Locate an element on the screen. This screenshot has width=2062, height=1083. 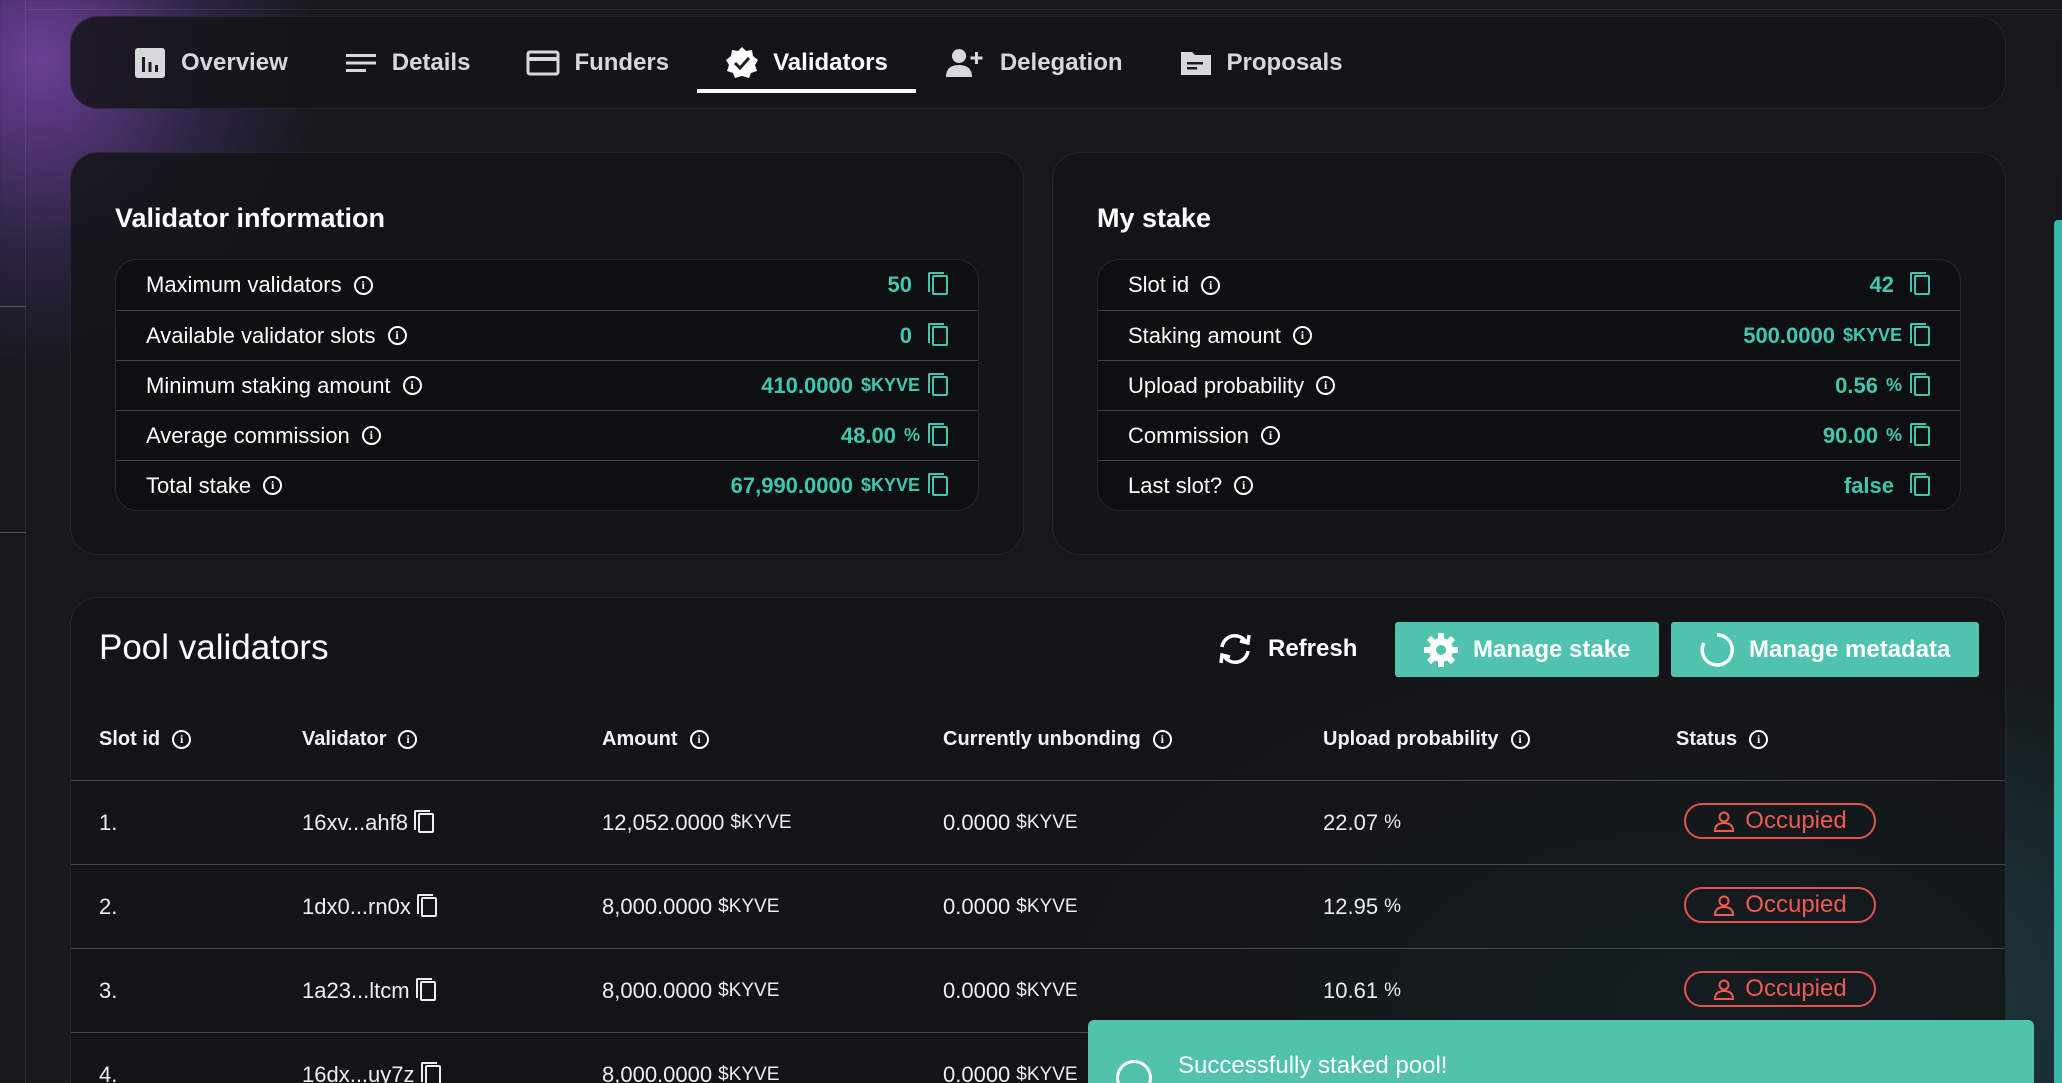
column-header-validator: Validator i is located at coordinates (360, 739).